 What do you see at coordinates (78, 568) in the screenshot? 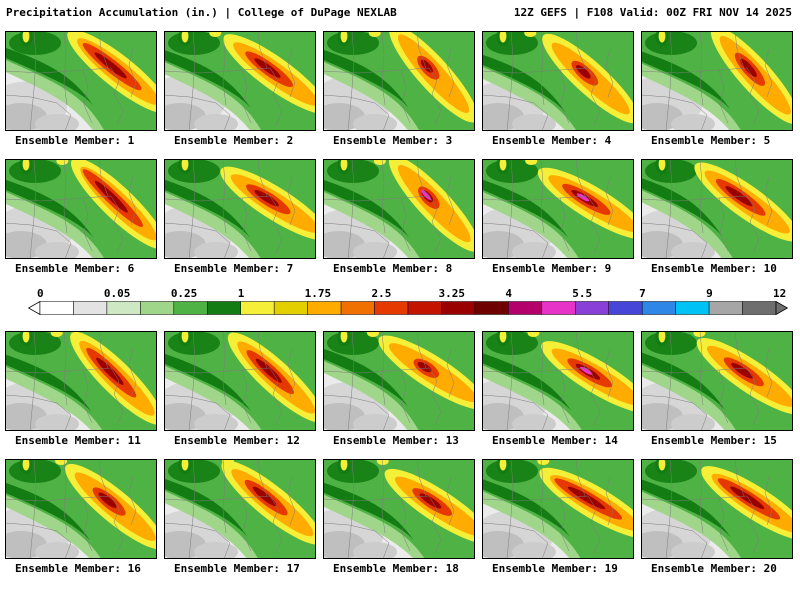
I see `ensemble-member-label: Ensemble Member: 16` at bounding box center [78, 568].